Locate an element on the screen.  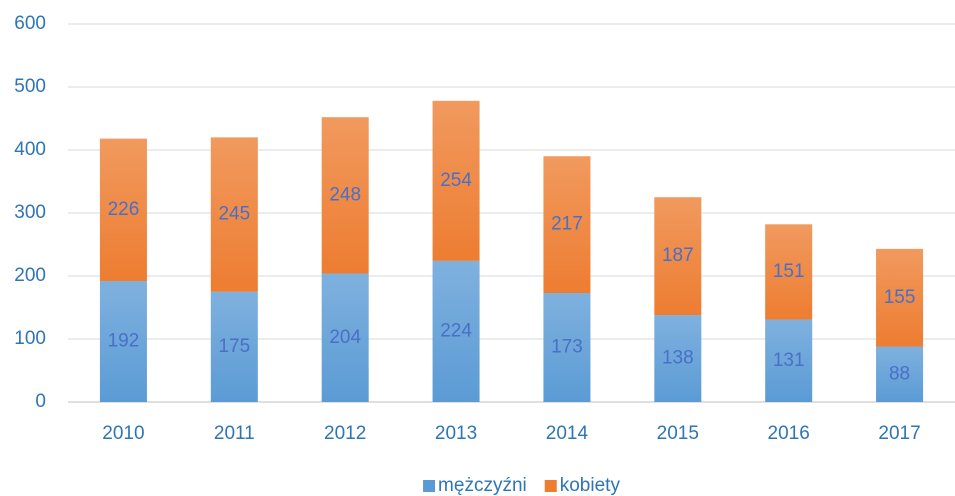
value-label: 151 is located at coordinates (789, 271).